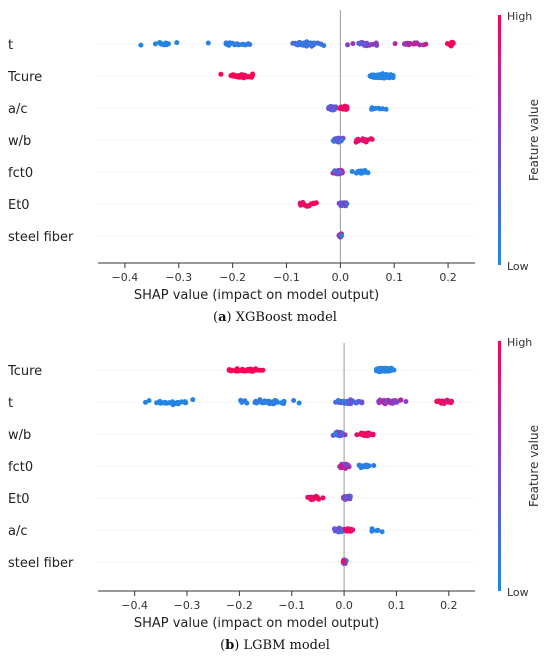 The width and height of the screenshot is (550, 660). What do you see at coordinates (19, 499) in the screenshot?
I see `feature-label: Et0` at bounding box center [19, 499].